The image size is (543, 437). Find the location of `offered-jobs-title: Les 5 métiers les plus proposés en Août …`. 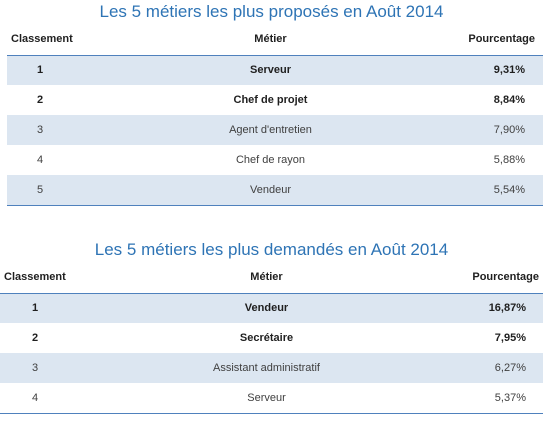

offered-jobs-title: Les 5 métiers les plus proposés en Août … is located at coordinates (271, 11).